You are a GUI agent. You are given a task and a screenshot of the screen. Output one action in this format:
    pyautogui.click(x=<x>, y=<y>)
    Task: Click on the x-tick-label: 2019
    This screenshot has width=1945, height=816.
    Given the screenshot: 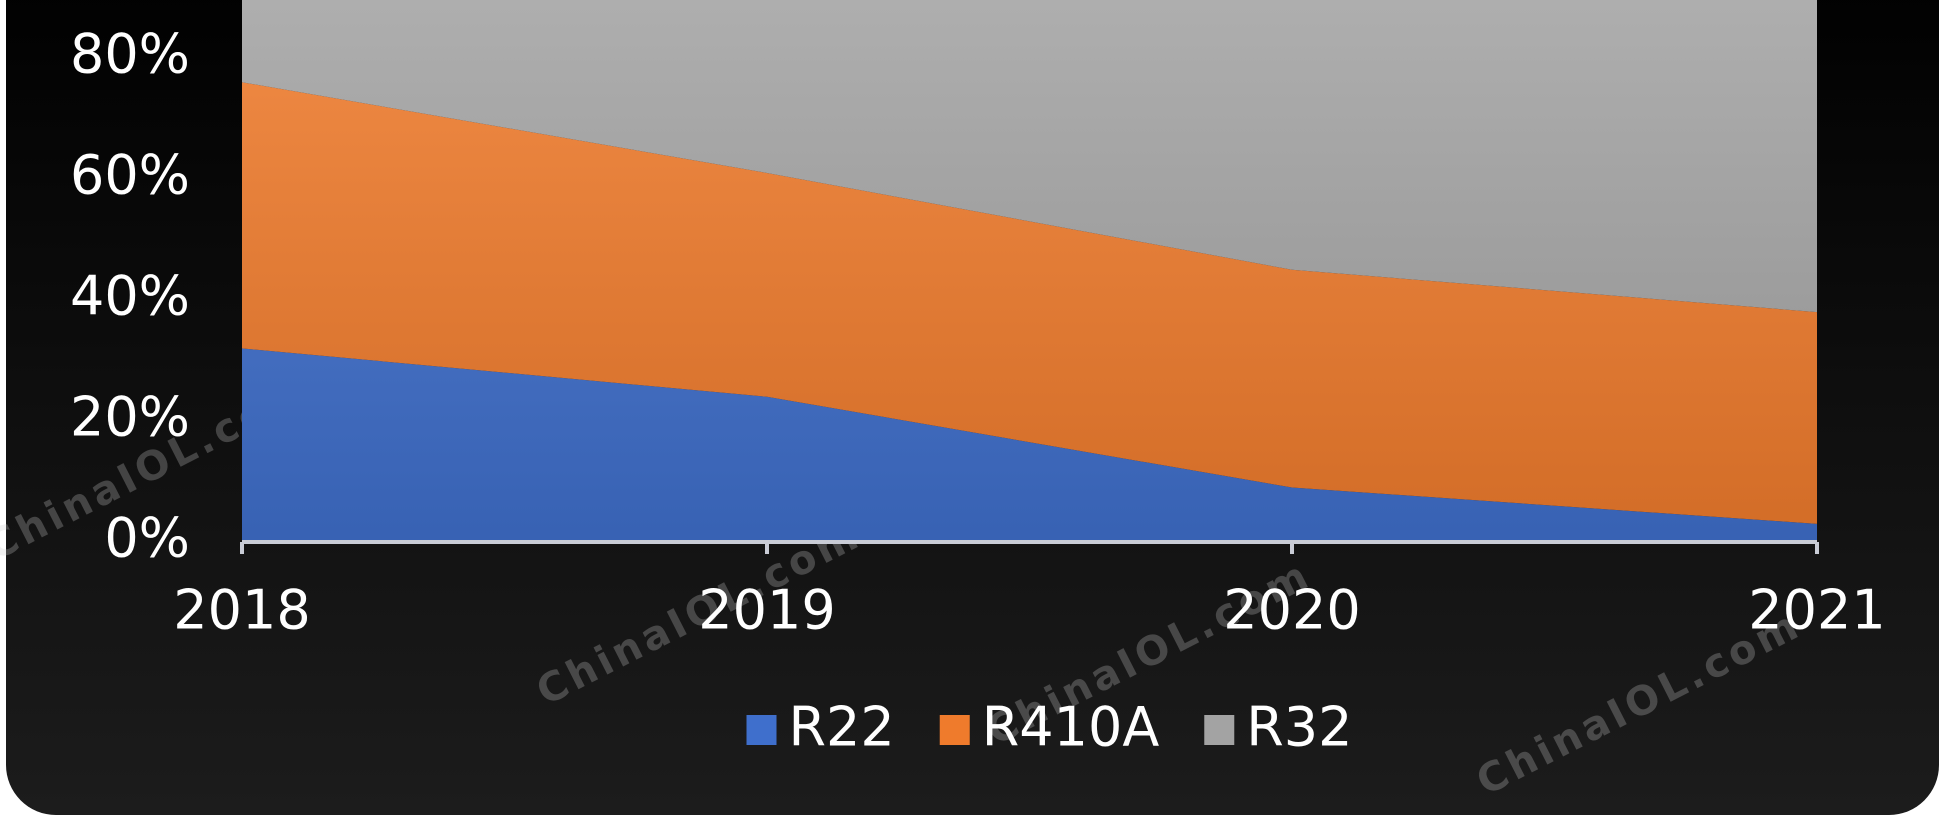 What is the action you would take?
    pyautogui.click(x=766, y=610)
    